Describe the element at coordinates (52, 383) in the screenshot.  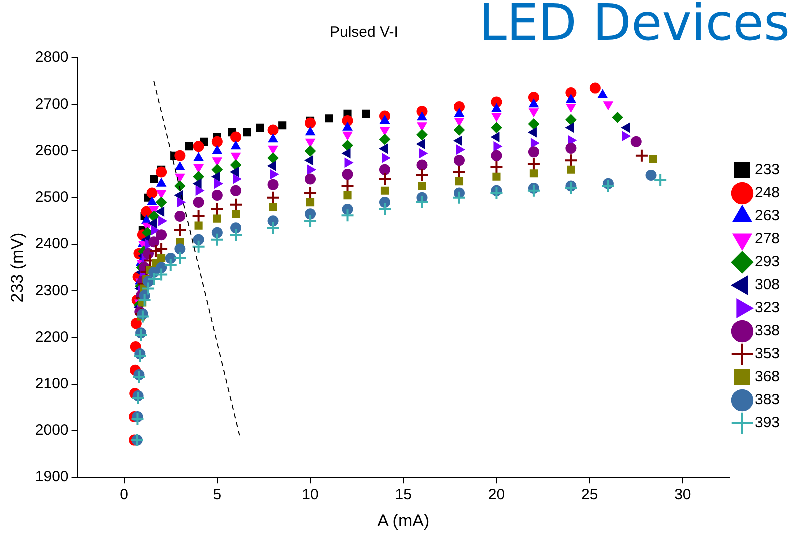
I see `y-tick-label: 2100` at that location.